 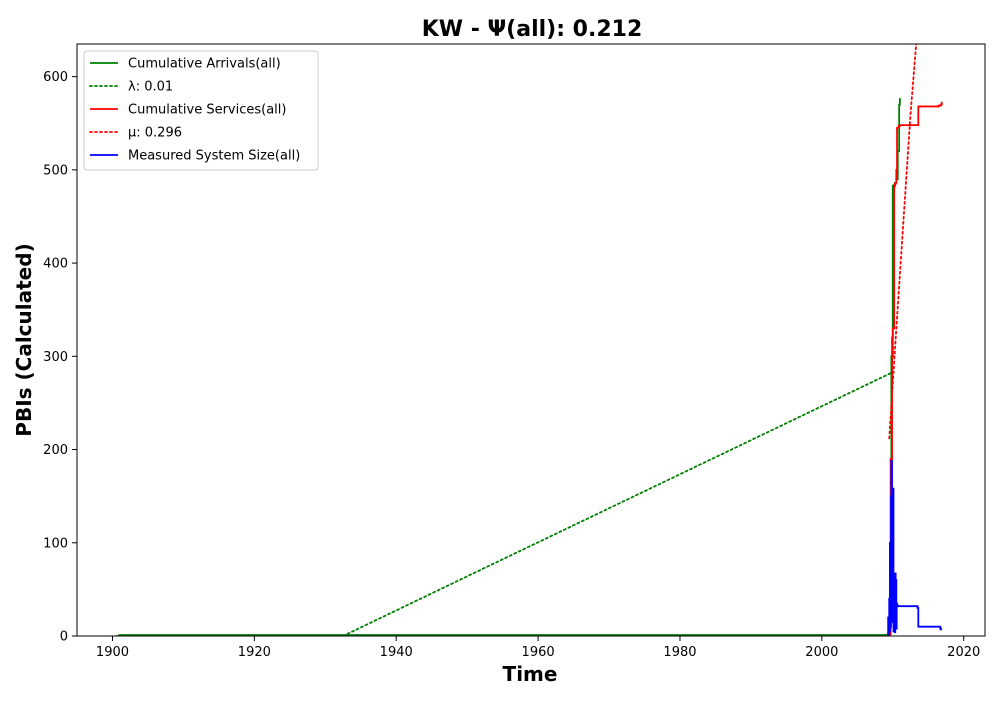 What do you see at coordinates (214, 156) in the screenshot?
I see `legend-label: Measured System Size(all)` at bounding box center [214, 156].